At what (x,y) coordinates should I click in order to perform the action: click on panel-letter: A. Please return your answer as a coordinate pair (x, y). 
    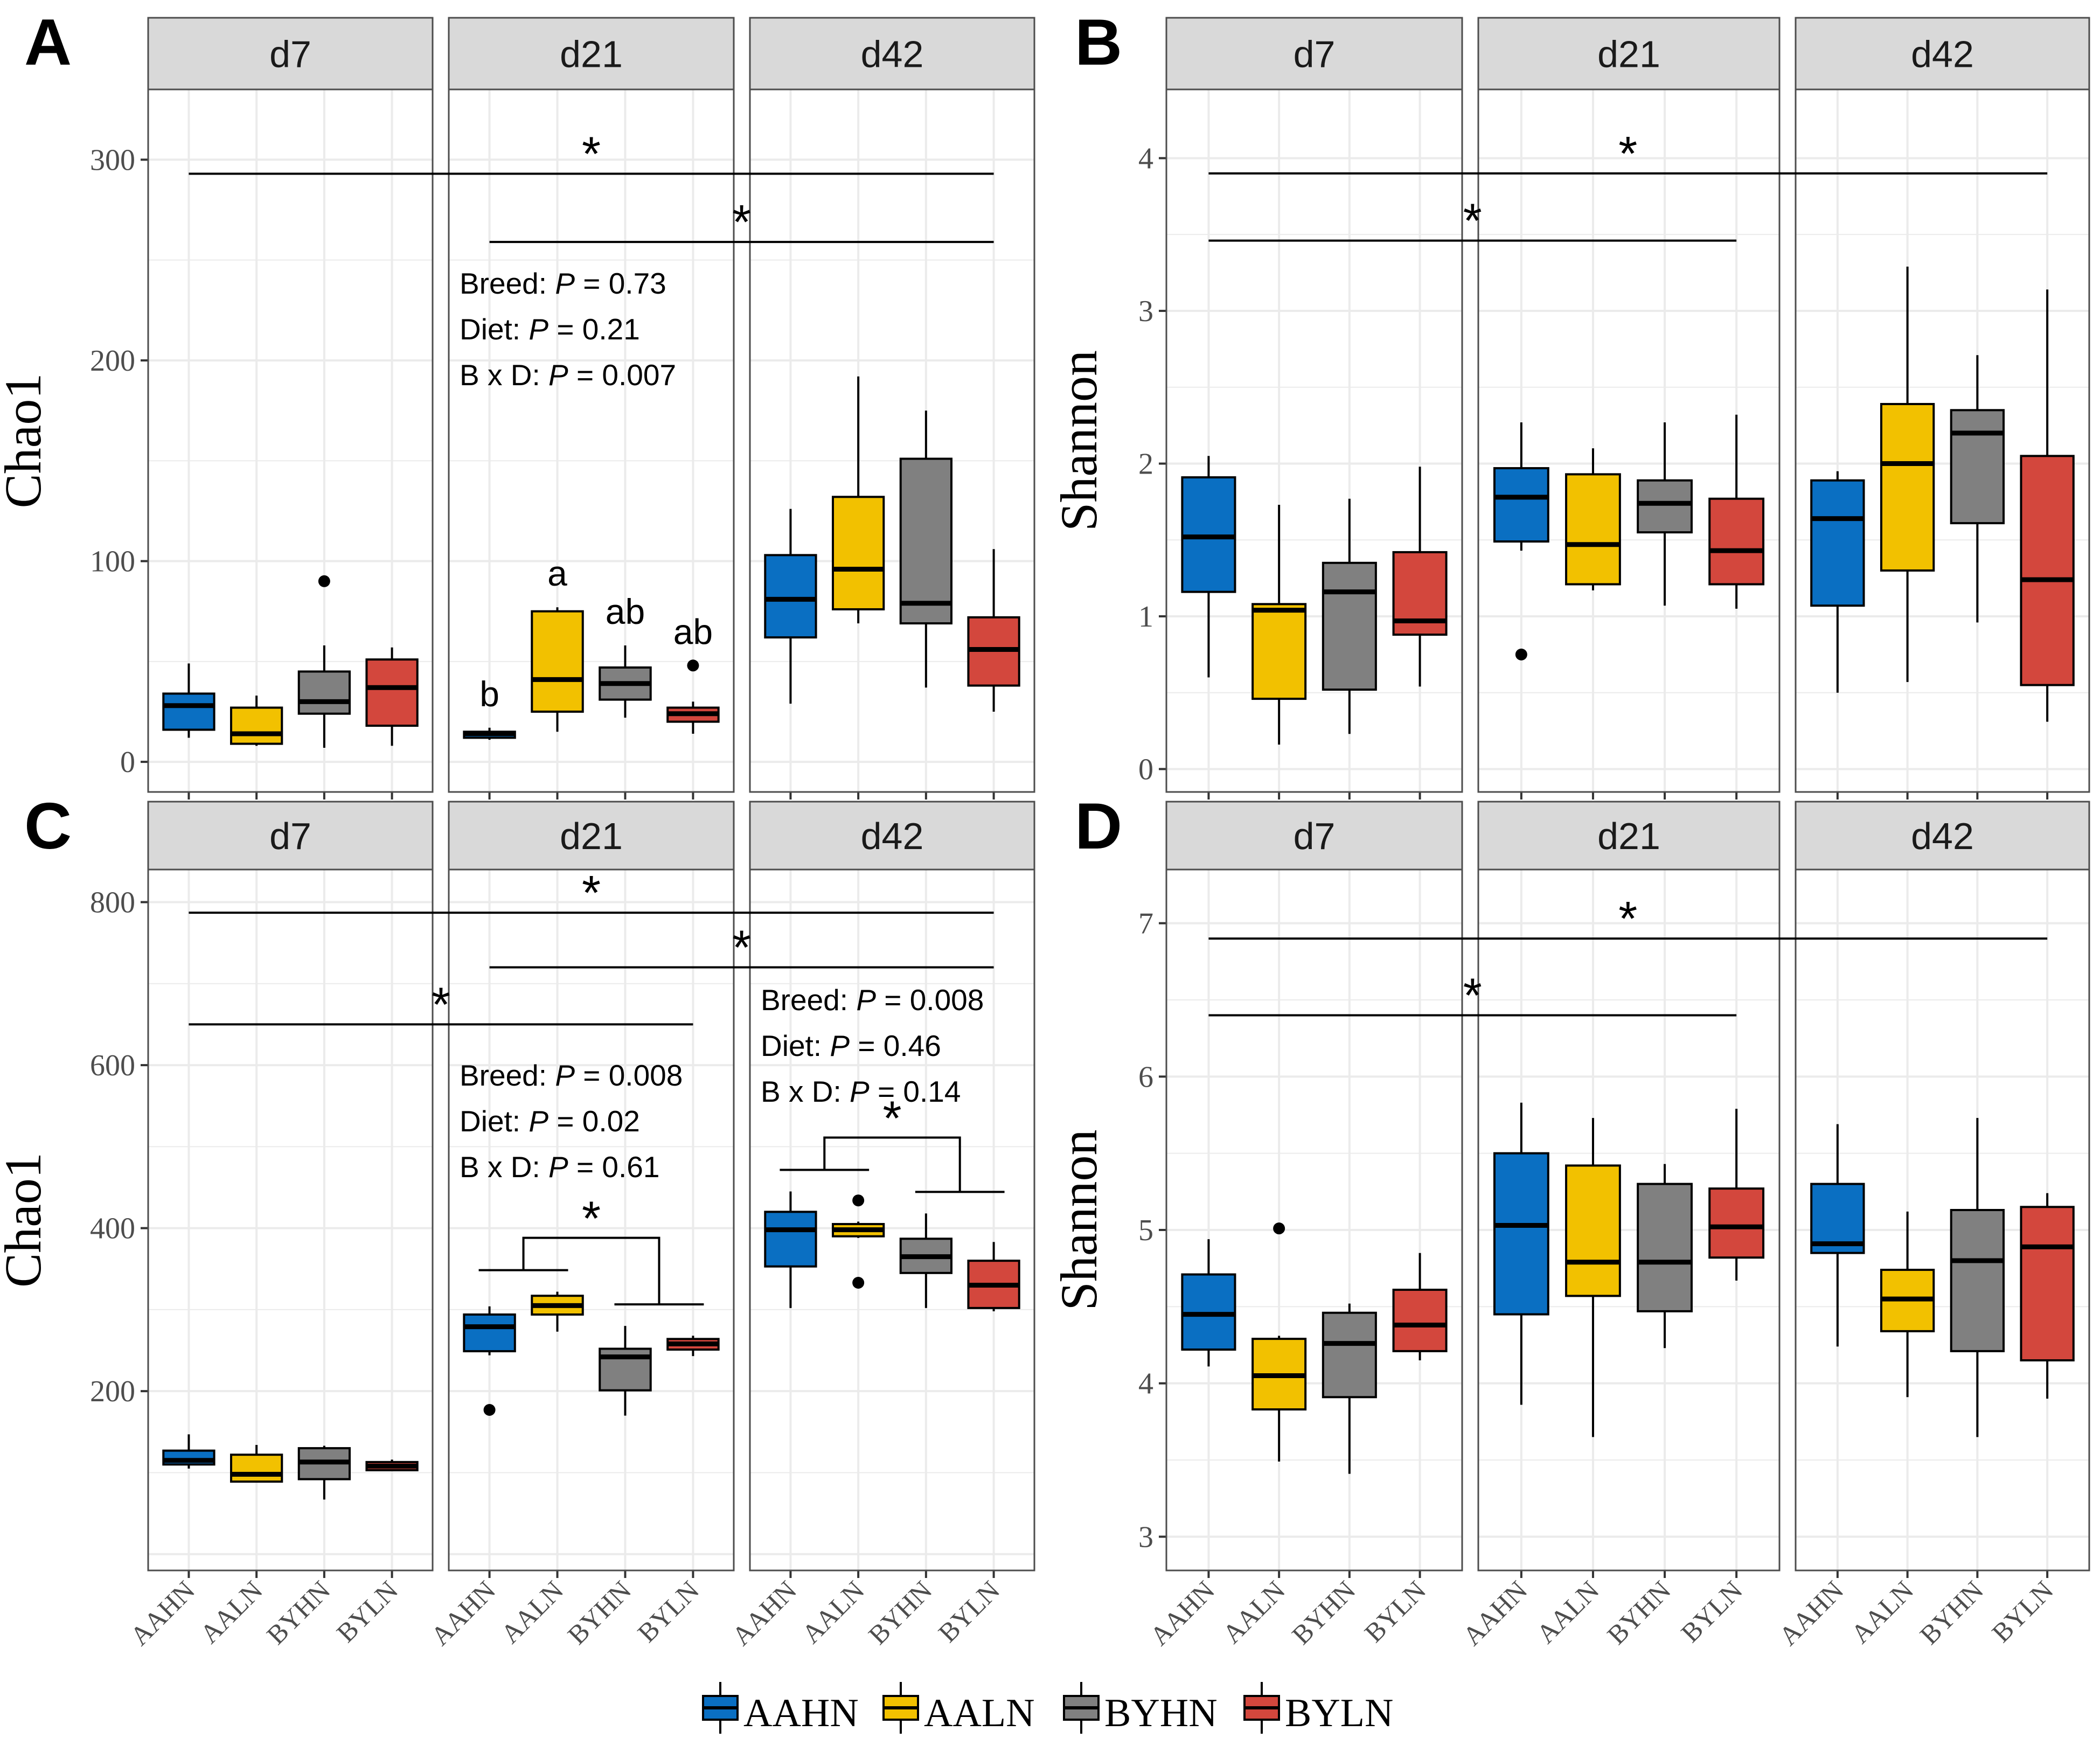
    Looking at the image, I should click on (48, 42).